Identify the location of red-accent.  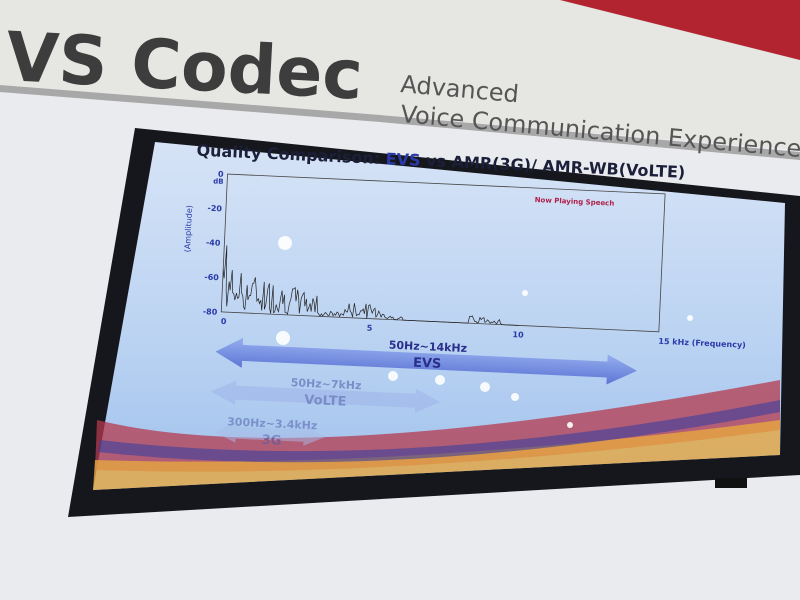
(680, 30).